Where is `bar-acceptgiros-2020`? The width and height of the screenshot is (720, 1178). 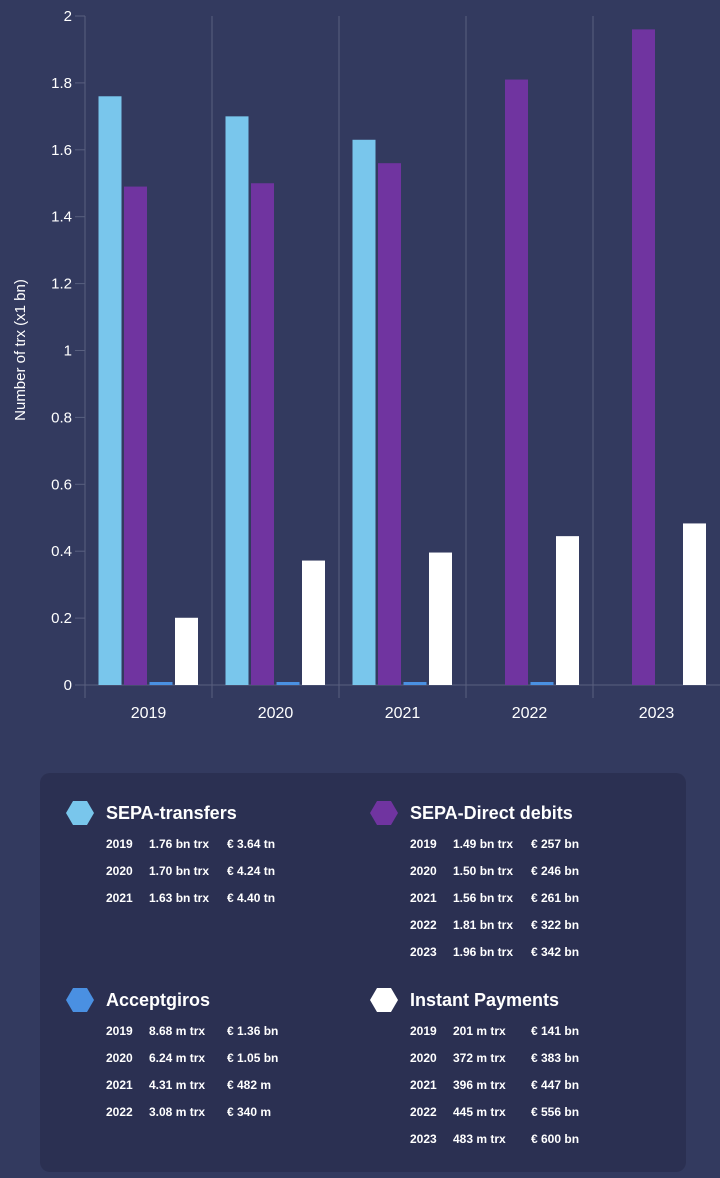
bar-acceptgiros-2020 is located at coordinates (288, 683).